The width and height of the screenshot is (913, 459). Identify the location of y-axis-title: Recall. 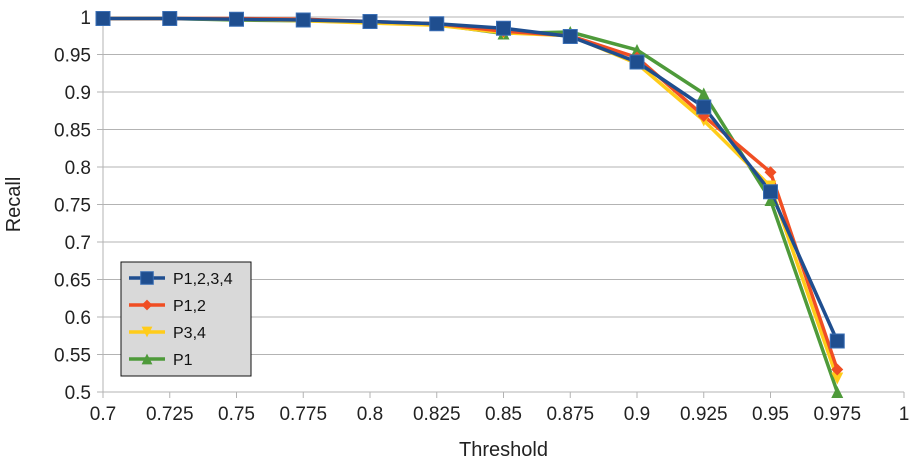
(14, 205).